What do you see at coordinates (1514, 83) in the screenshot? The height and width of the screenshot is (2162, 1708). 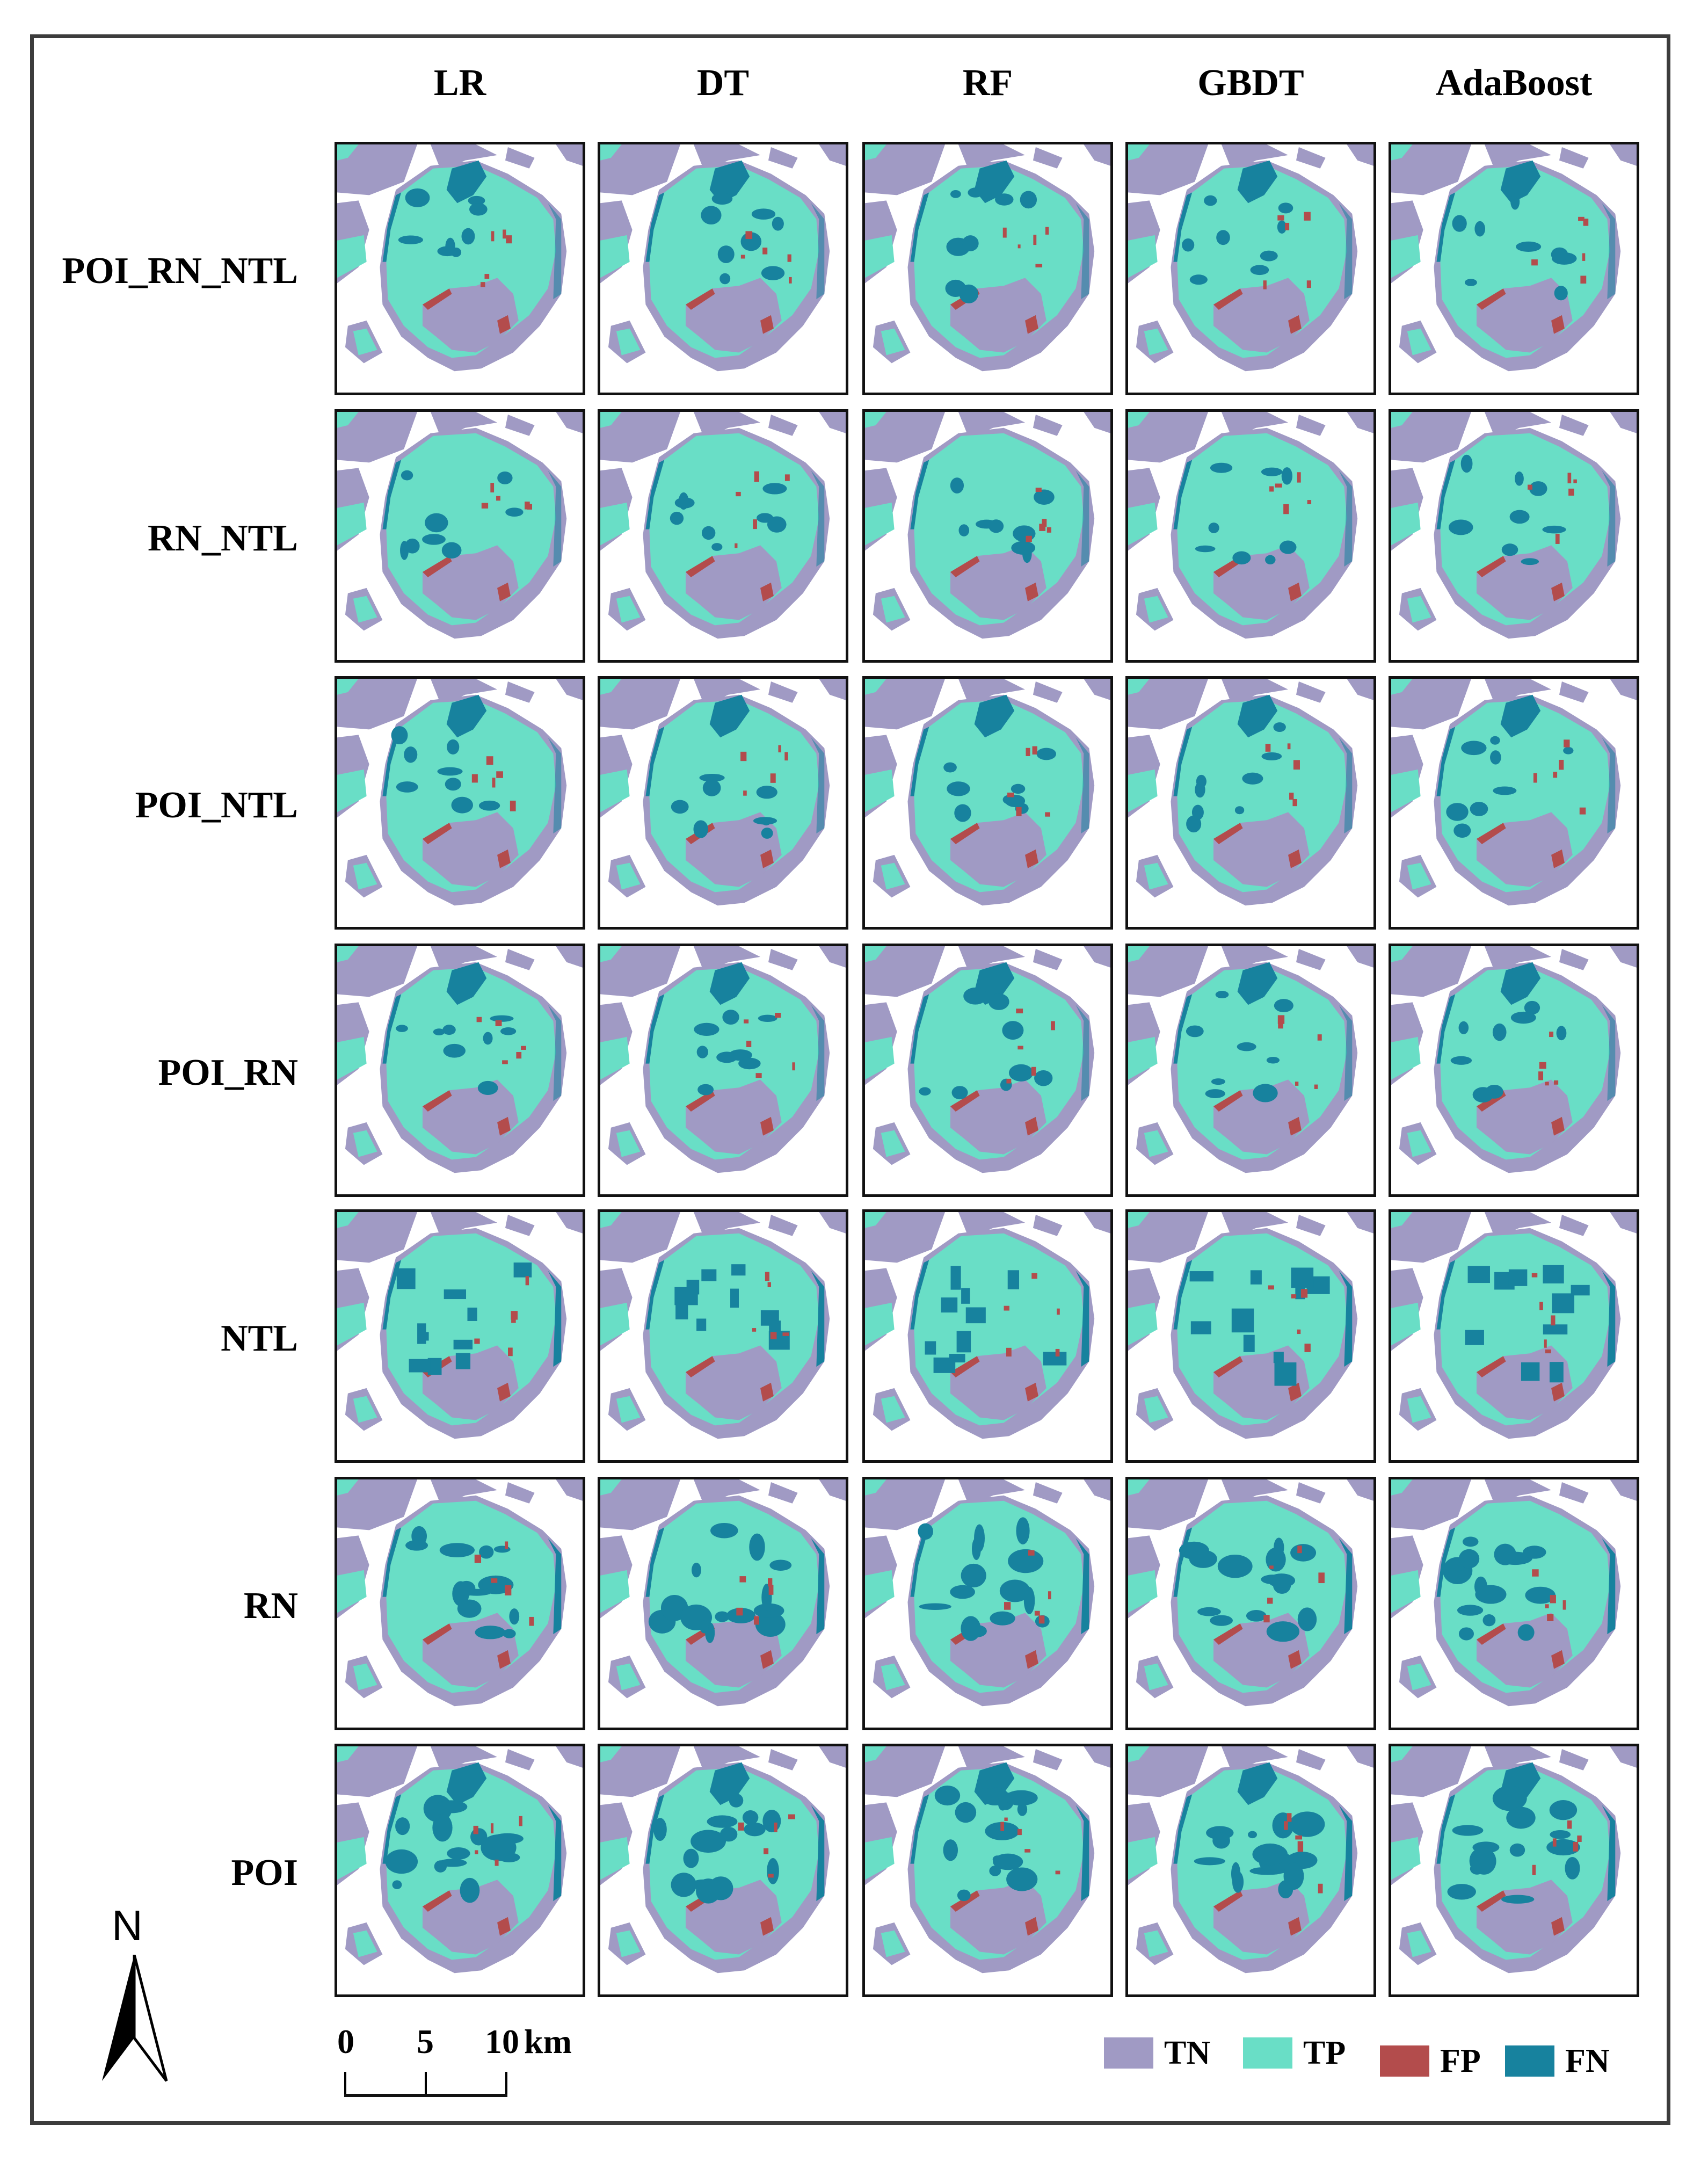 I see `column-header-adaboost: AdaBoost` at bounding box center [1514, 83].